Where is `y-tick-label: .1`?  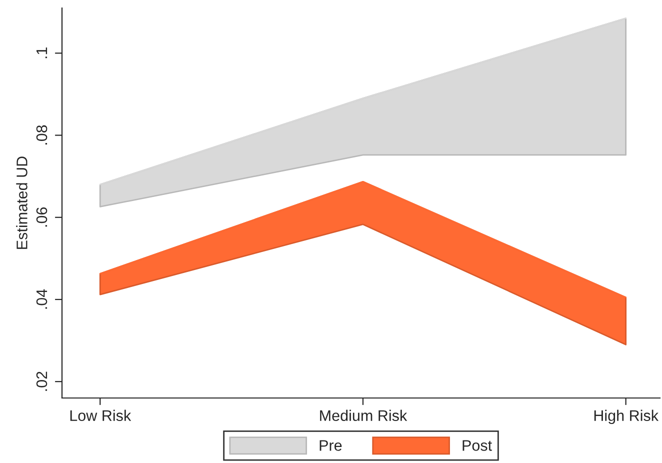
y-tick-label: .1 is located at coordinates (42, 53).